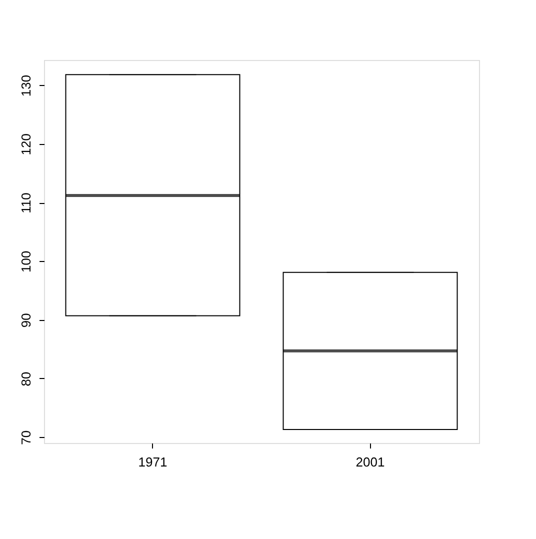 The image size is (536, 539). Describe the element at coordinates (26, 203) in the screenshot. I see `y-tick-label: 110` at that location.